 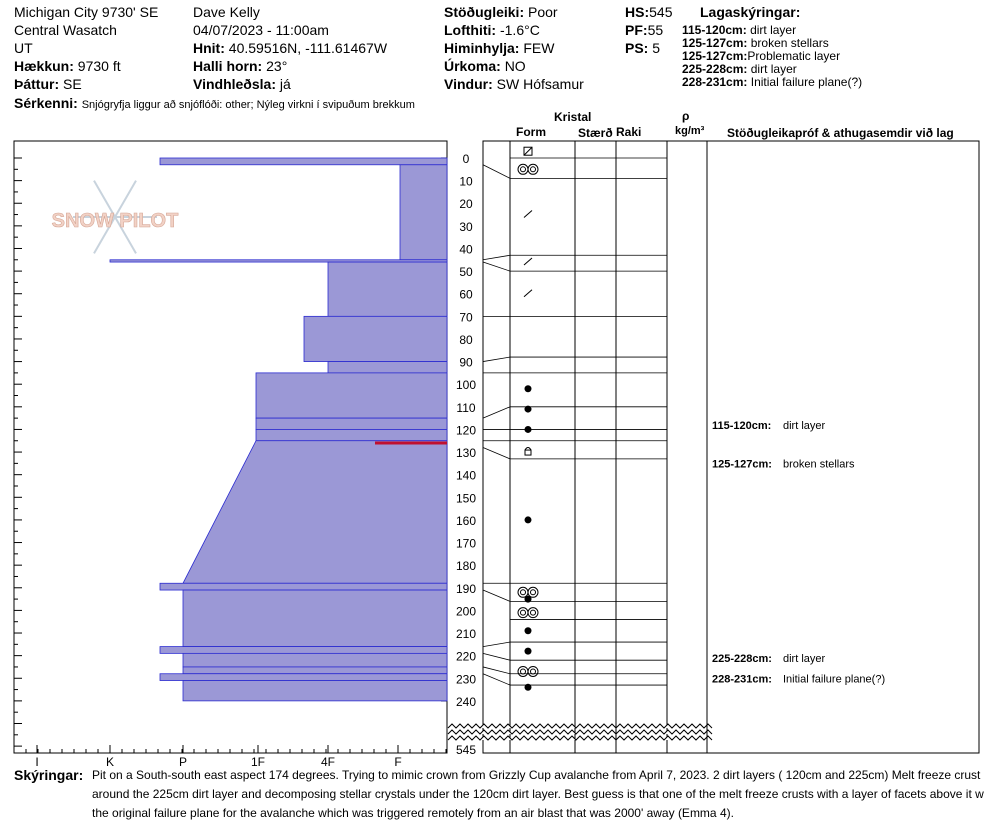 I want to click on annotation-range: 115-120cm:, so click(x=741, y=426).